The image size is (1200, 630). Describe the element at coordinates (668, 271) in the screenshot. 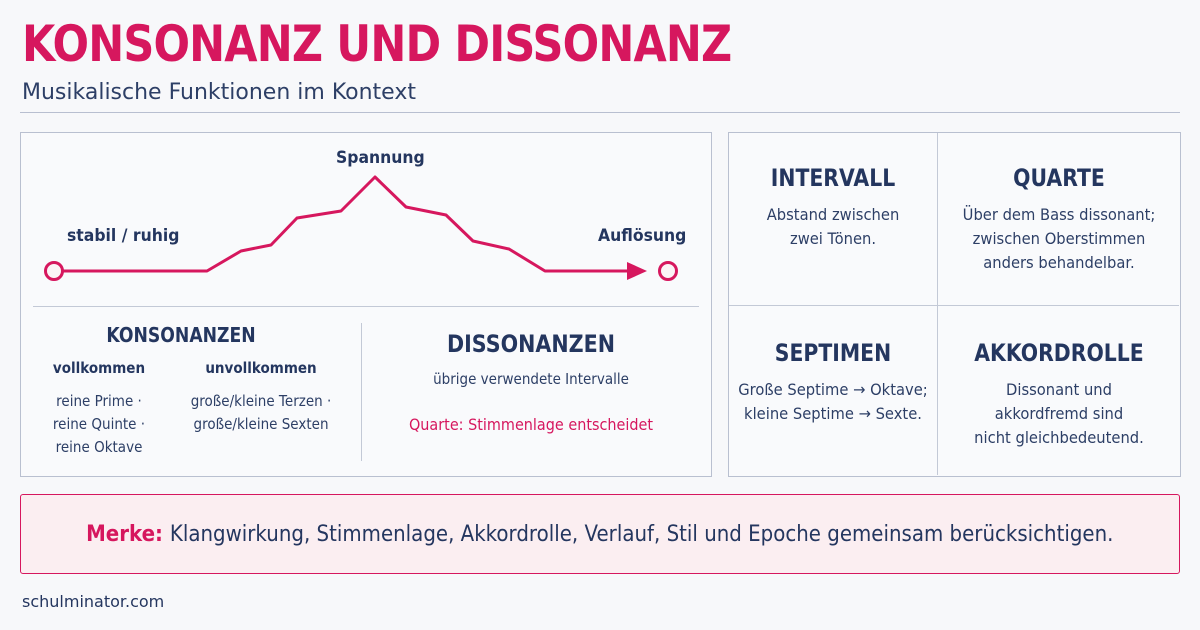

I see `end-point-icon` at that location.